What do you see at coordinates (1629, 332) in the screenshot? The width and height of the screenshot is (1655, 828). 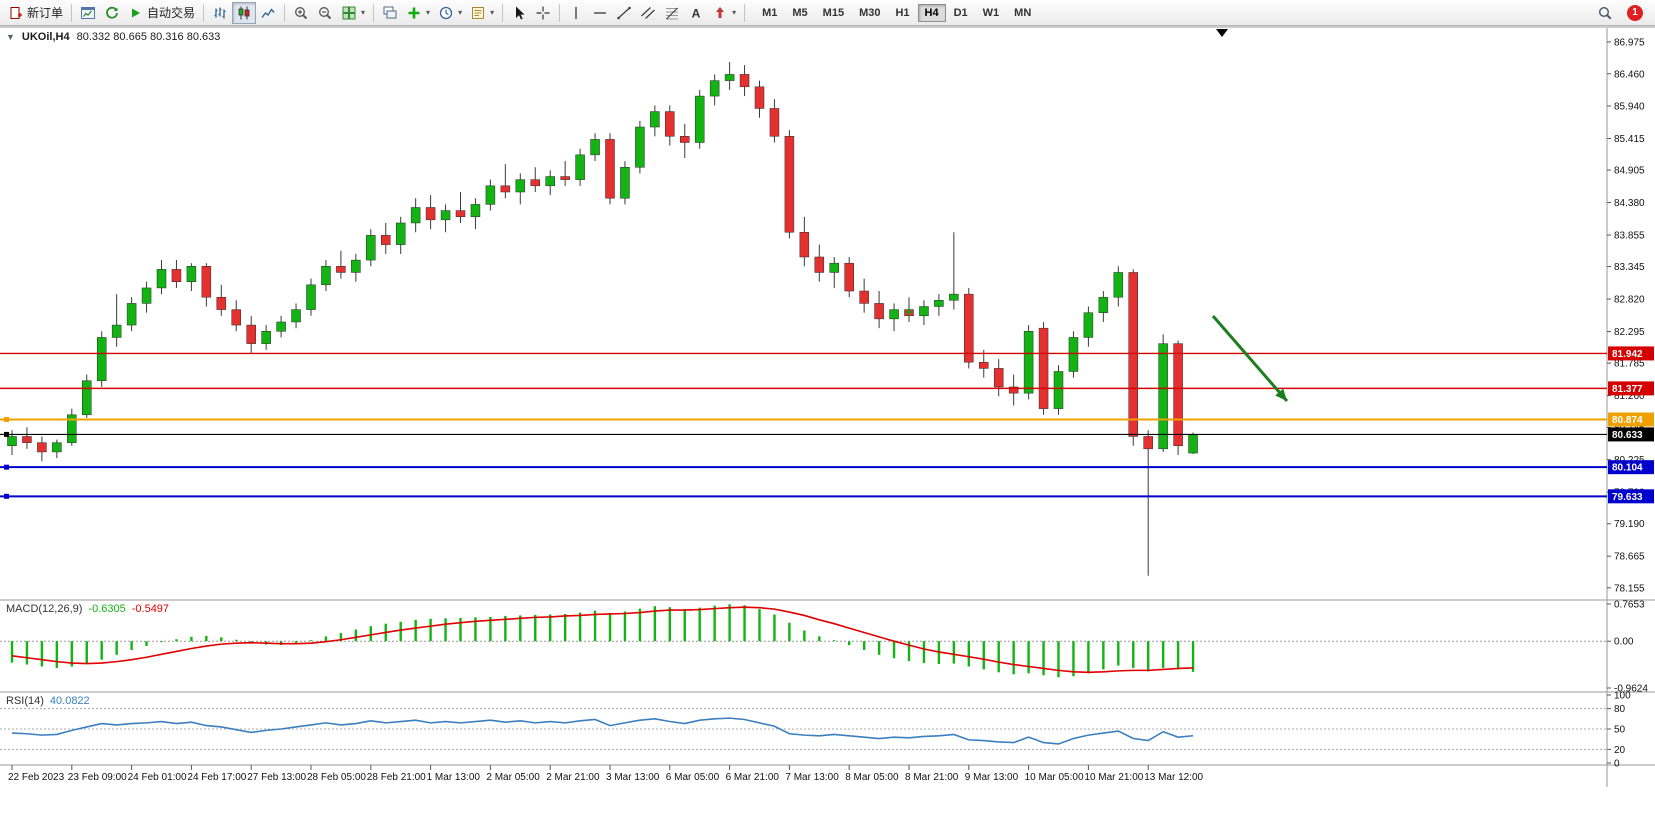 I see `price-axis-label: 82.295` at bounding box center [1629, 332].